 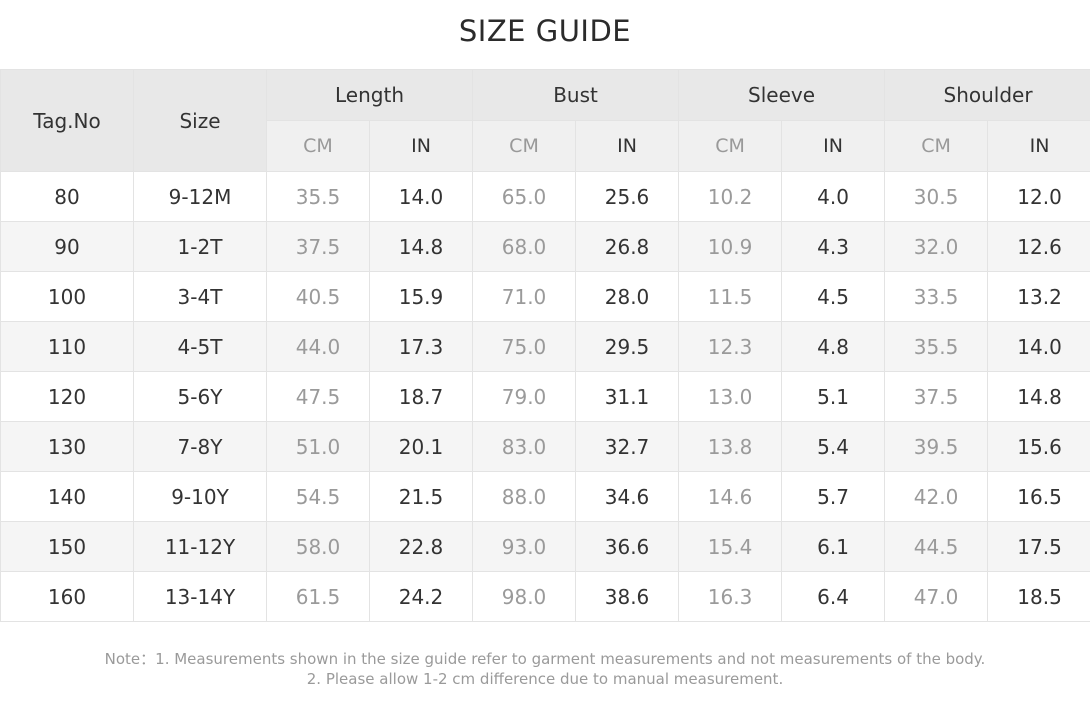 What do you see at coordinates (545, 496) in the screenshot?
I see `table-row: 140 9-10Y 54.5 21.5 88.0 34.6 14.6 5.7 42.0 16.5` at bounding box center [545, 496].